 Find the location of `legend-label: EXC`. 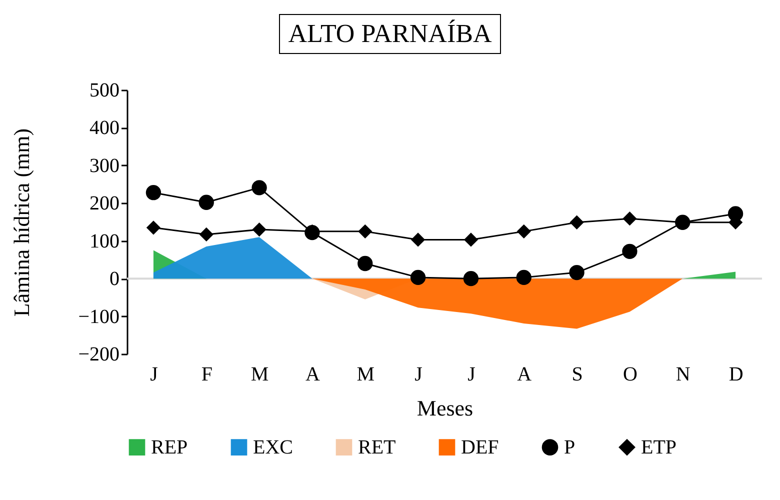

legend-label: EXC is located at coordinates (273, 447).